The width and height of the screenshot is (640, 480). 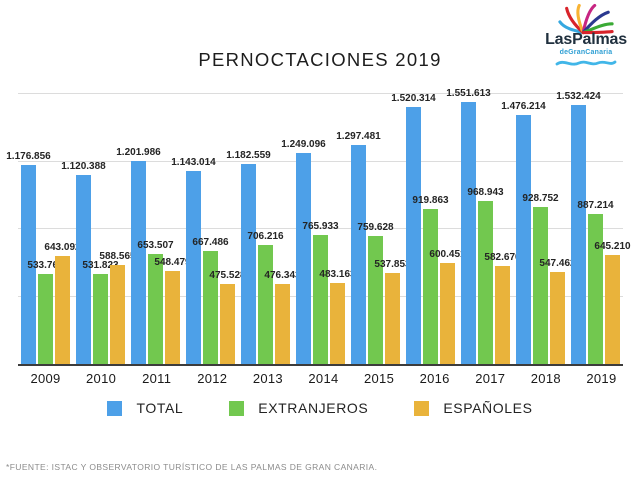 What do you see at coordinates (313, 408) in the screenshot?
I see `legend-label-extranjeros: EXTRANJEROS` at bounding box center [313, 408].